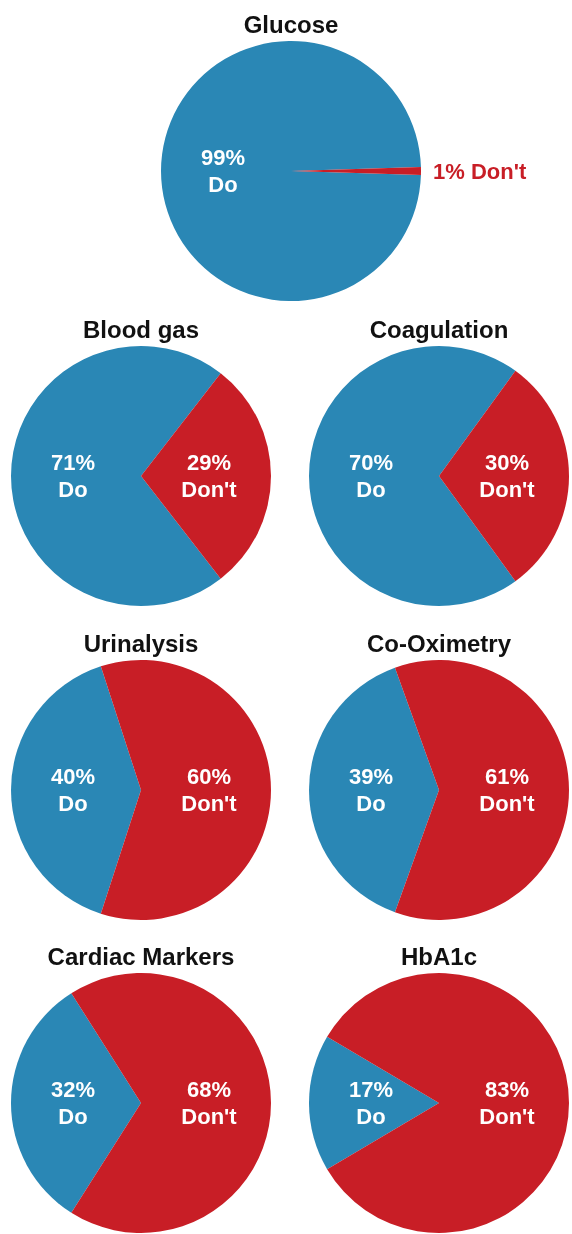  I want to click on data-label: 71%, so click(73, 462).